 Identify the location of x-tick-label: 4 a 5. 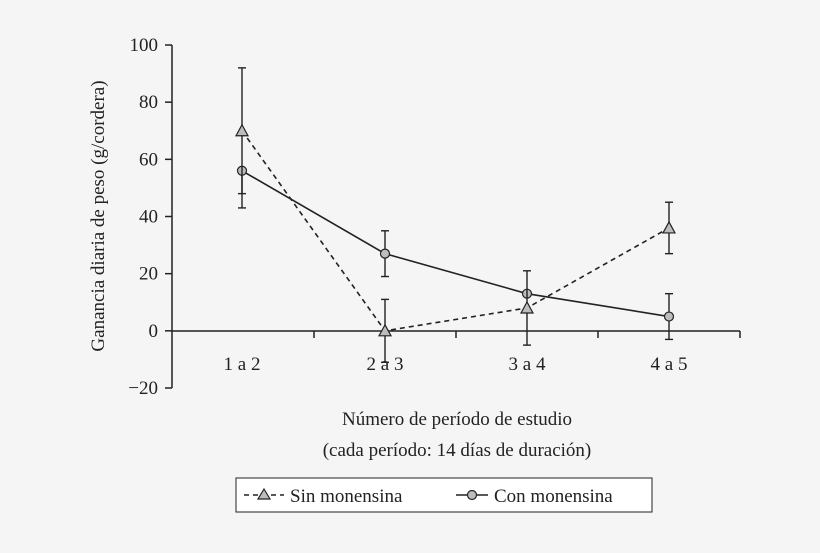
(669, 364).